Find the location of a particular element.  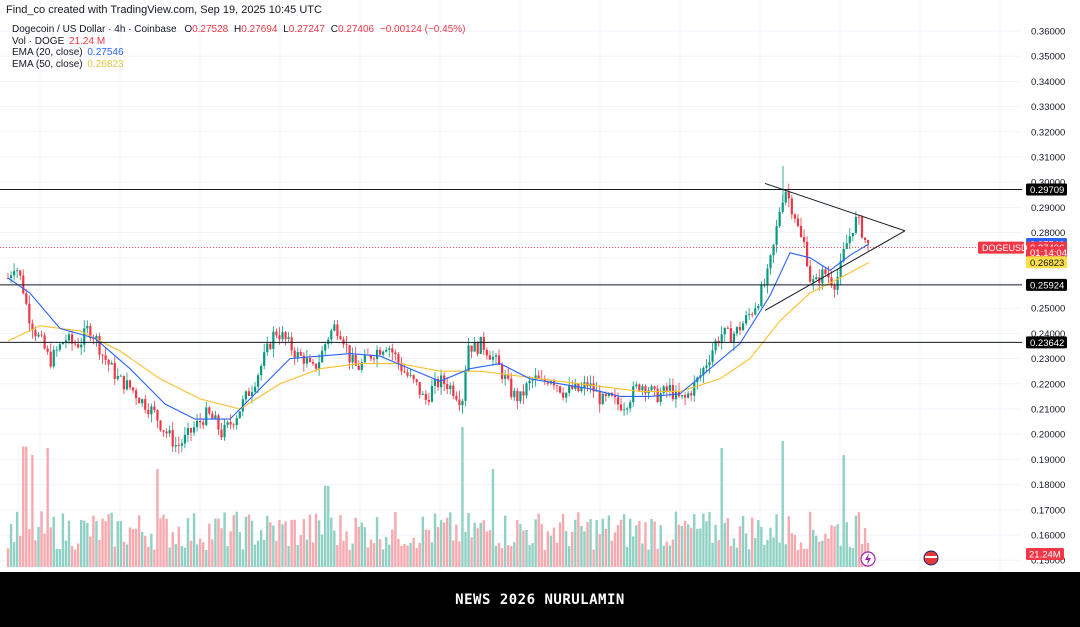

ema20-label: EMA (20, close) is located at coordinates (47, 52).